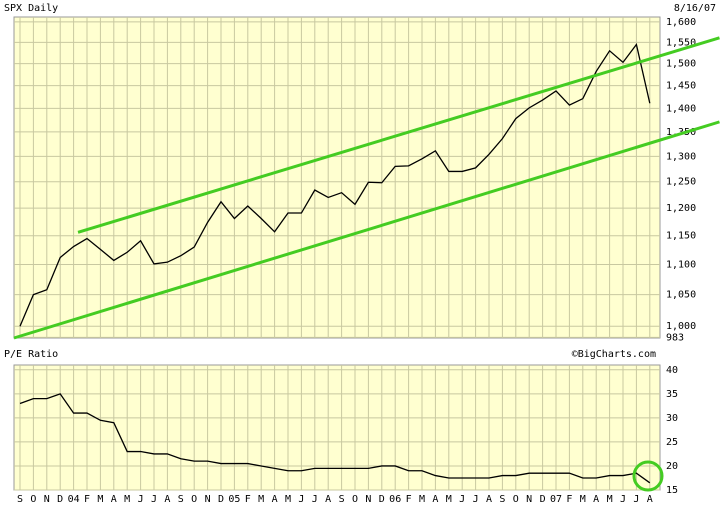 Image resolution: width=720 pixels, height=510 pixels. What do you see at coordinates (672, 418) in the screenshot?
I see `y-tick-label: 30` at bounding box center [672, 418].